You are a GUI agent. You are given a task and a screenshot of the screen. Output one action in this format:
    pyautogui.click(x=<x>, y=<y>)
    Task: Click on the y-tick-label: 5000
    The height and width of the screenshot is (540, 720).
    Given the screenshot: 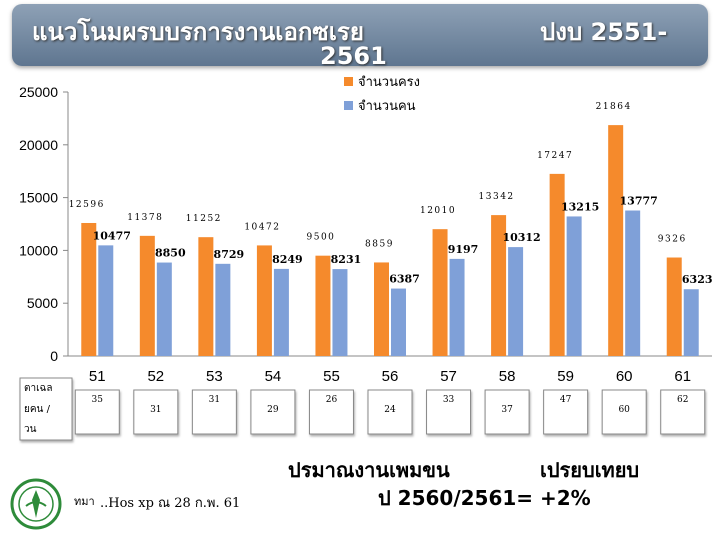 What is the action you would take?
    pyautogui.click(x=42, y=303)
    